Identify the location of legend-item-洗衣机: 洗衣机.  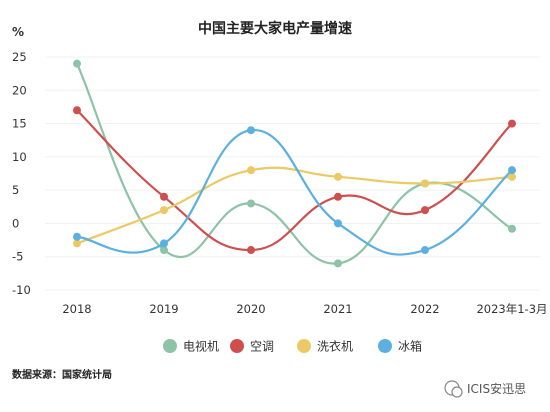
(325, 346).